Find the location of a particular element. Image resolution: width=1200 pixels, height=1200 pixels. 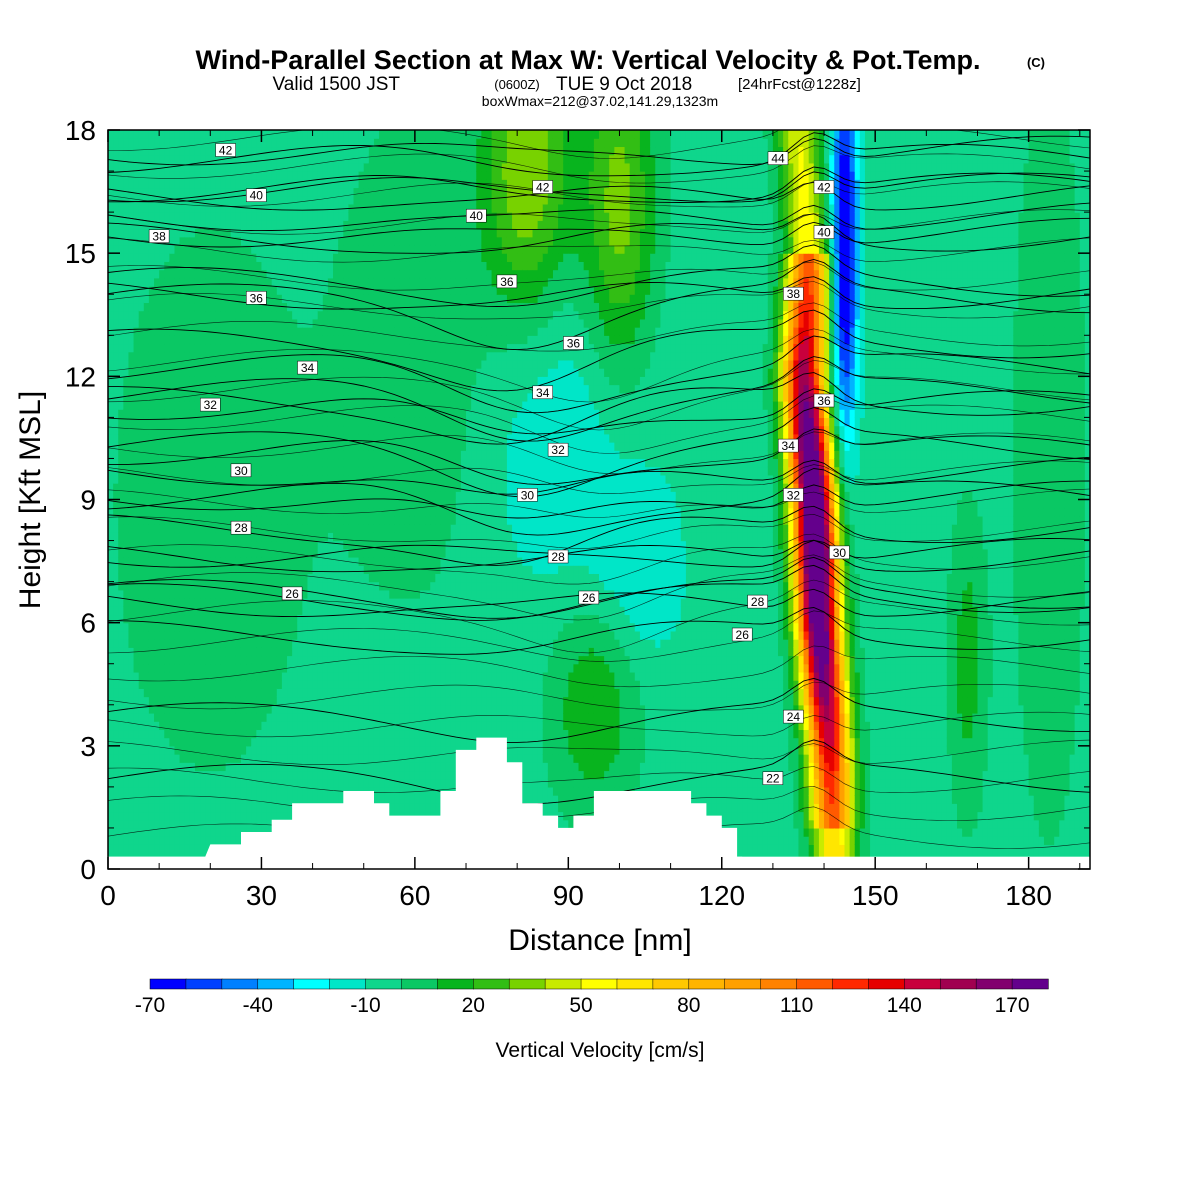

copyright-mark: (C) is located at coordinates (1036, 62).